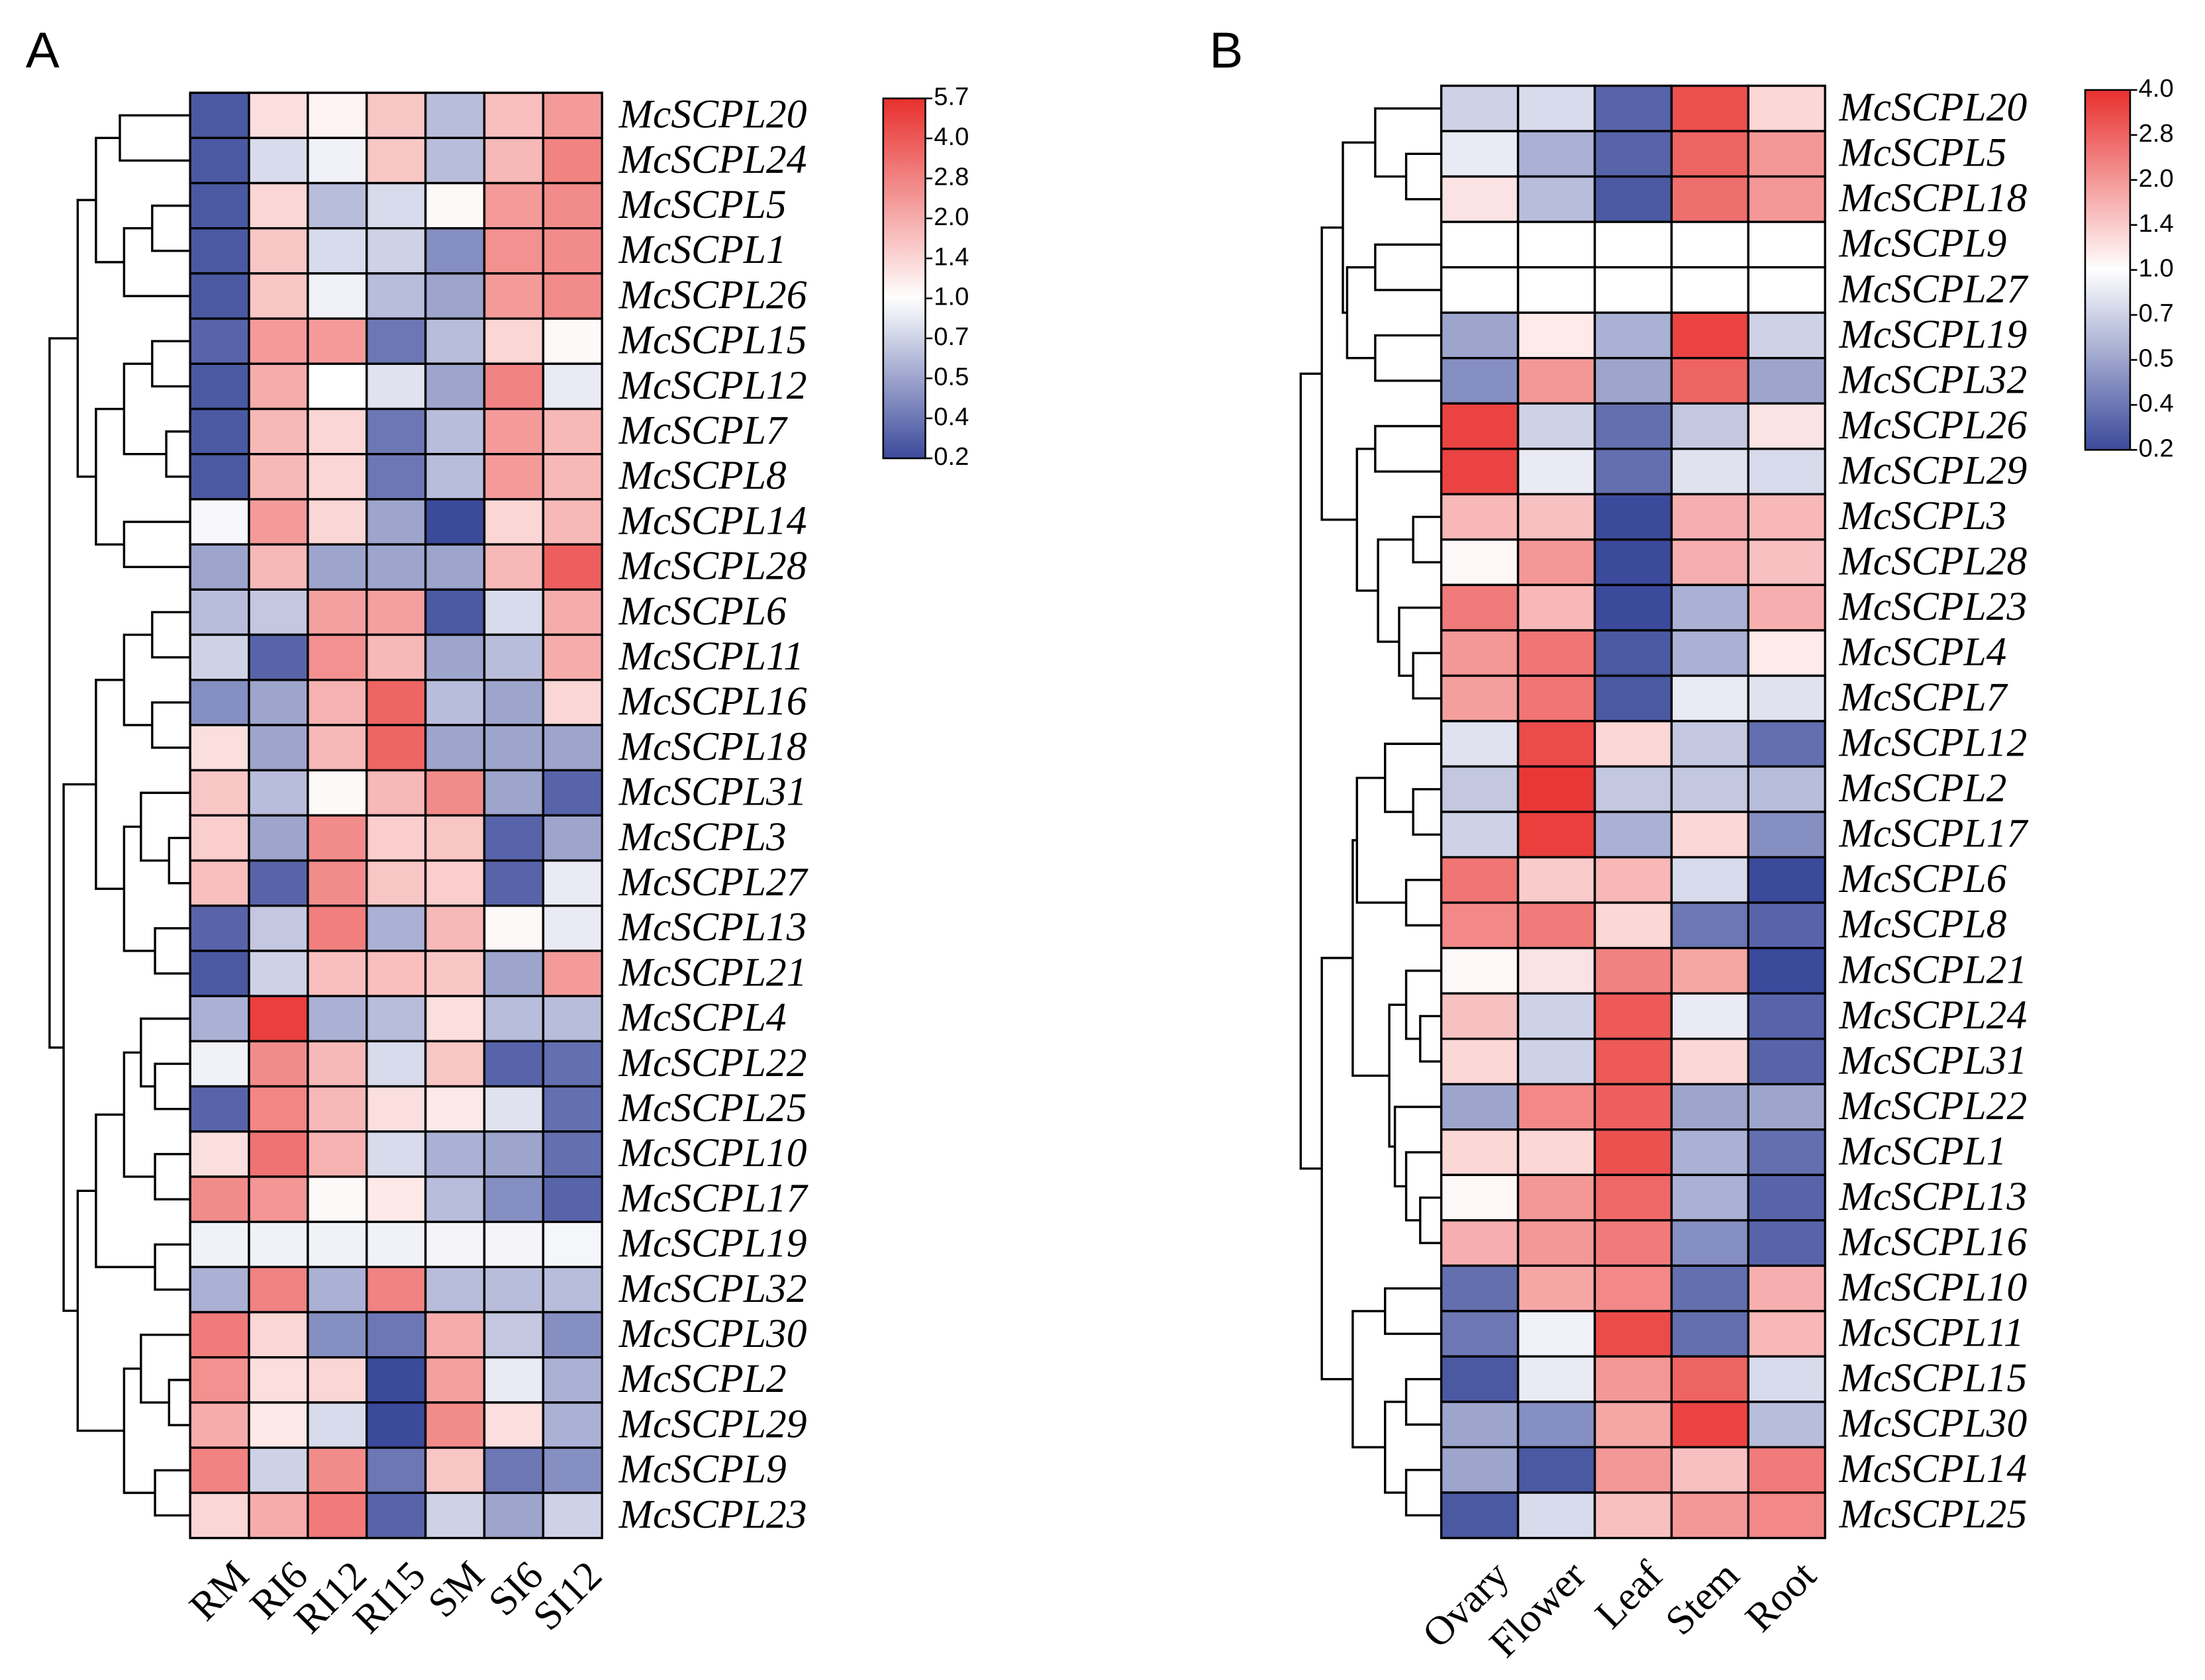  I want to click on colorbar-tick-label: 1.4, so click(951, 256).